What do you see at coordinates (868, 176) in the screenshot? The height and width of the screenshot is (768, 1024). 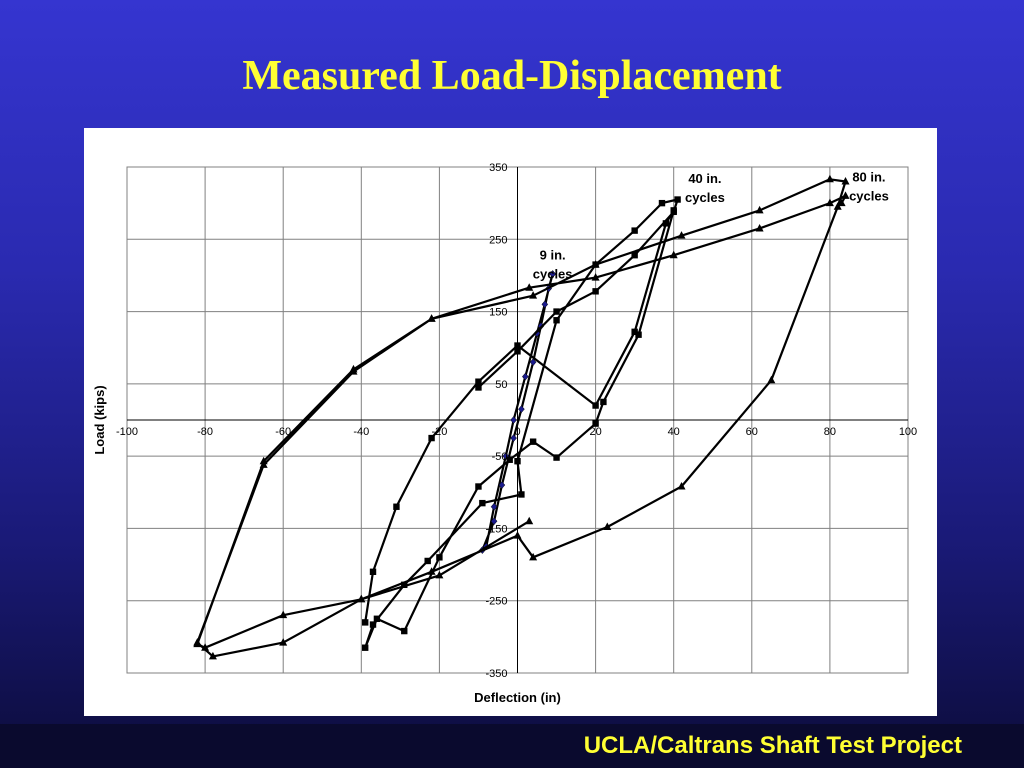 I see `annotation-label-line1: 80 in.` at bounding box center [868, 176].